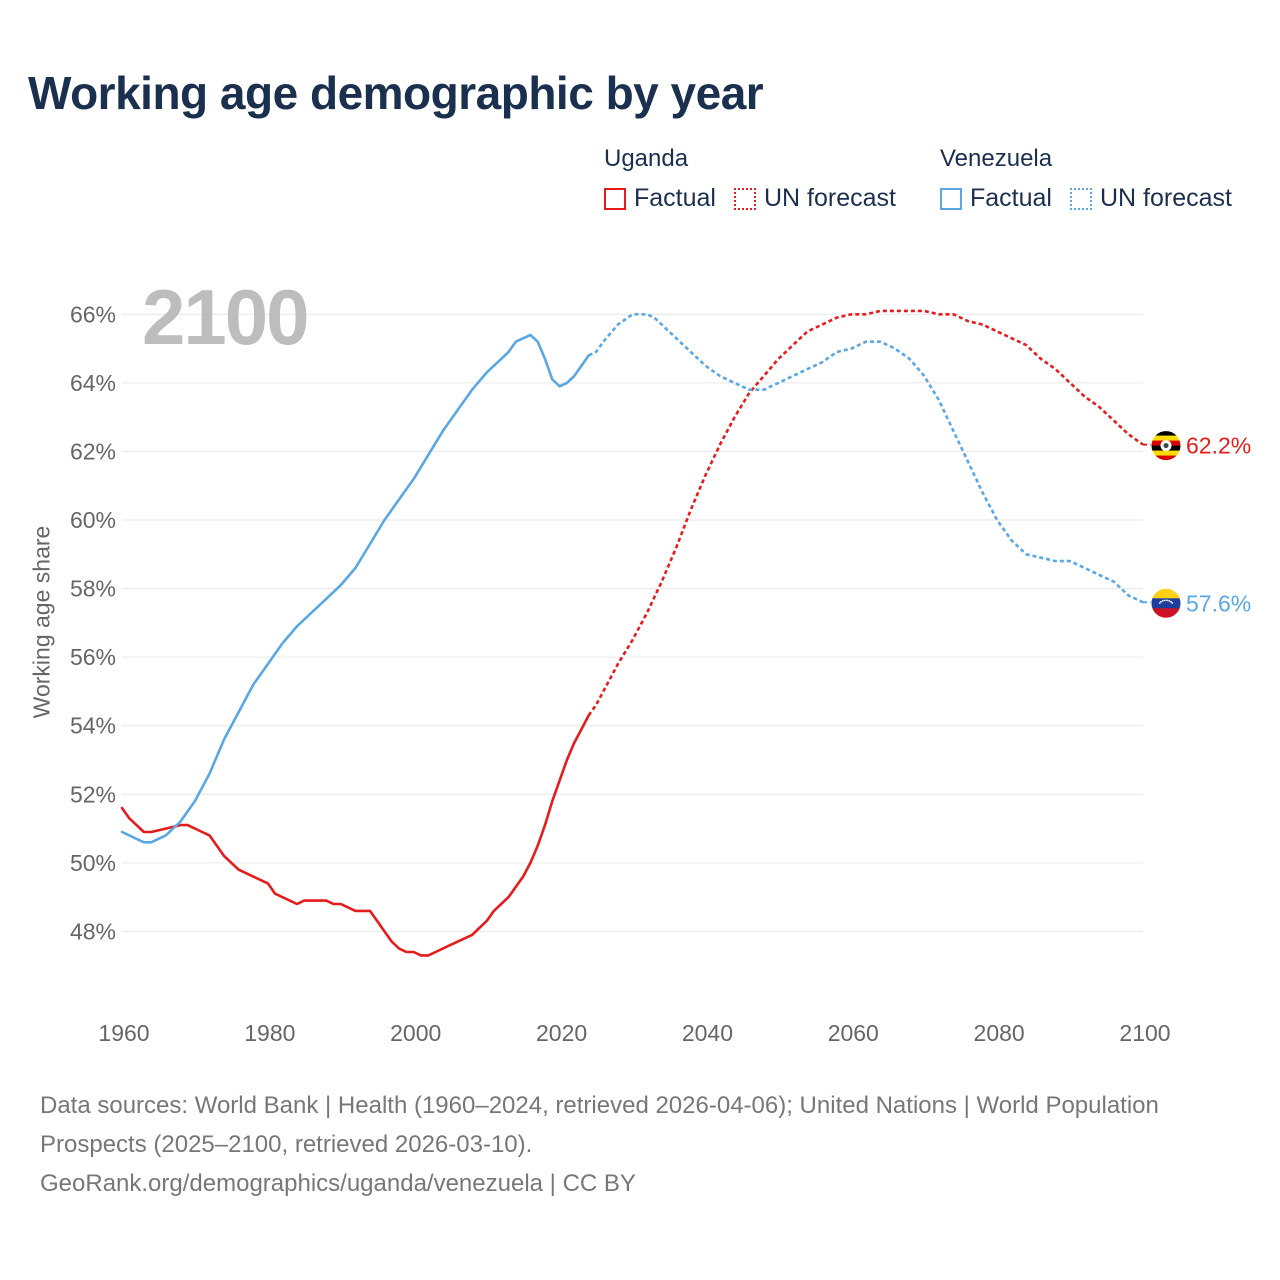 The height and width of the screenshot is (1280, 1280). Describe the element at coordinates (646, 158) in the screenshot. I see `legend-country-uganda: Uganda` at that location.